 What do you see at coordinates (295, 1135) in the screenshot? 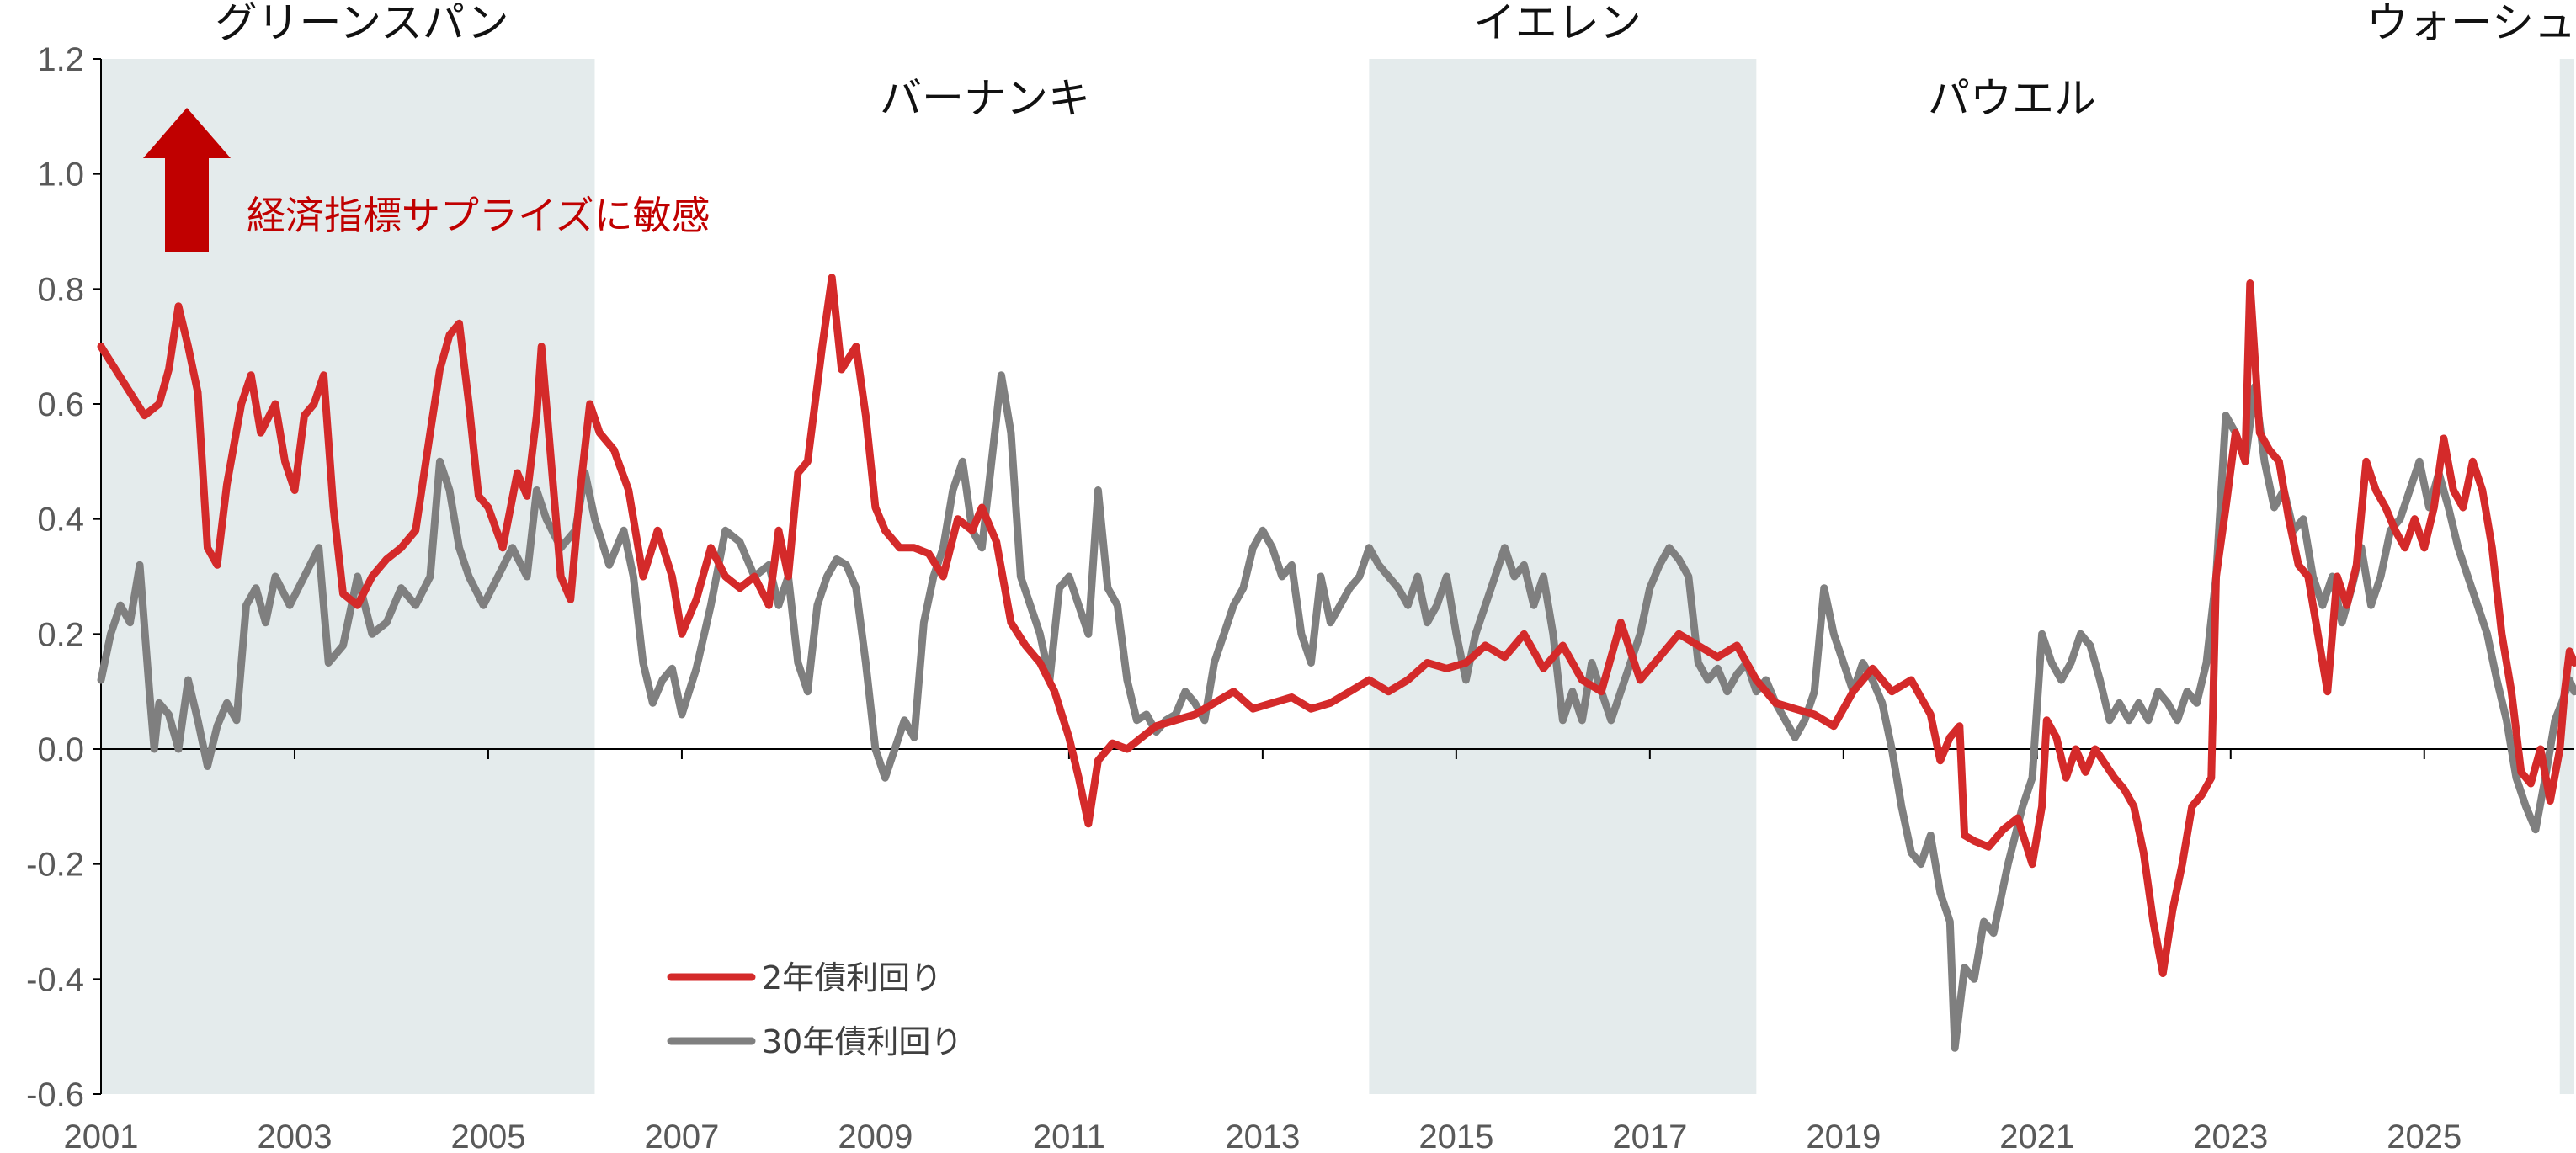
I see `x-tick-label-2003: 2003` at bounding box center [295, 1135].